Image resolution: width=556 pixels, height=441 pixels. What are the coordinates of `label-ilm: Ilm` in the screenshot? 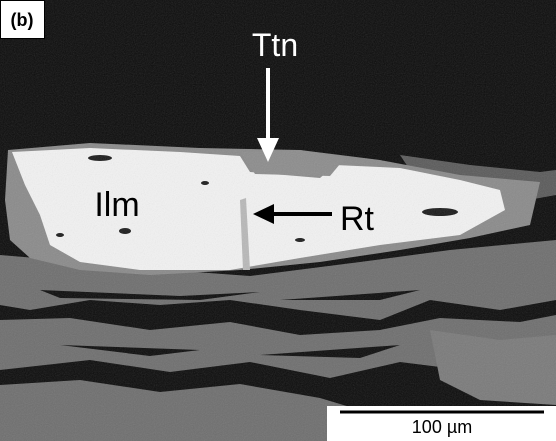 It's located at (116, 205).